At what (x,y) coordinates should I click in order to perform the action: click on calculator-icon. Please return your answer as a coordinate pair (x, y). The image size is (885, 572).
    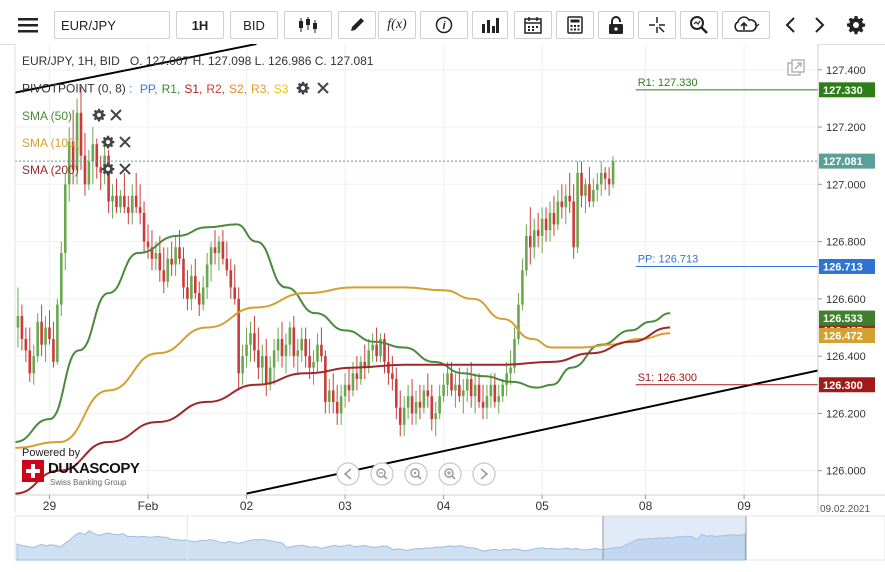
    Looking at the image, I should click on (575, 25).